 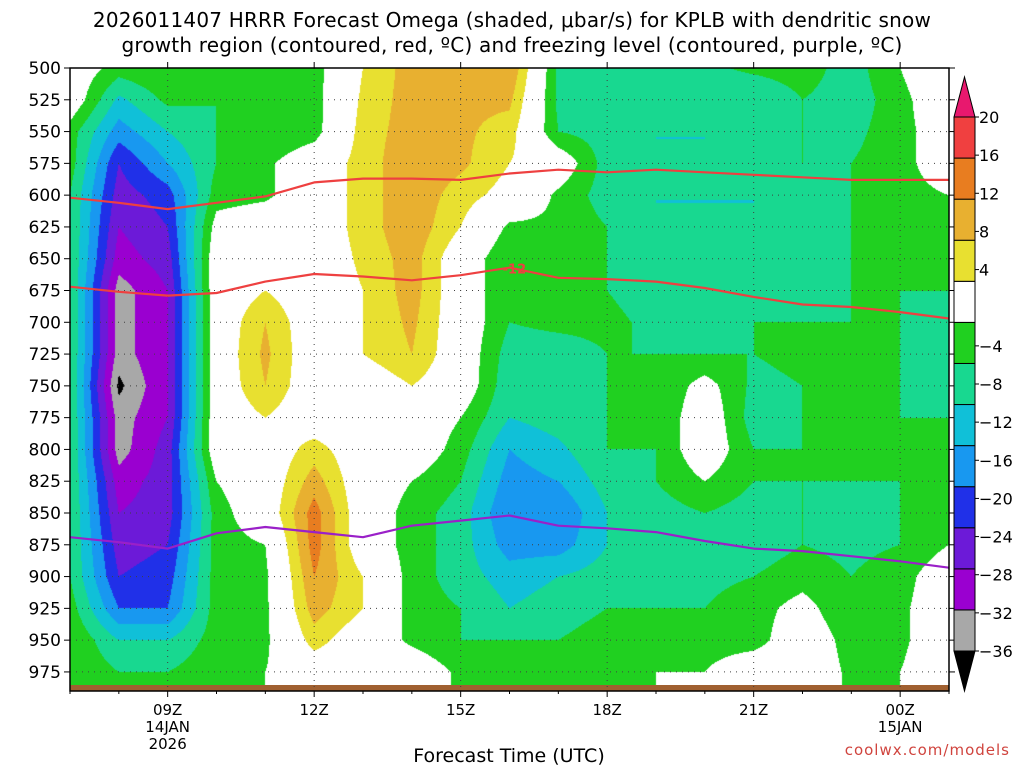 I want to click on x-tick-label: 18Z, so click(x=606, y=710).